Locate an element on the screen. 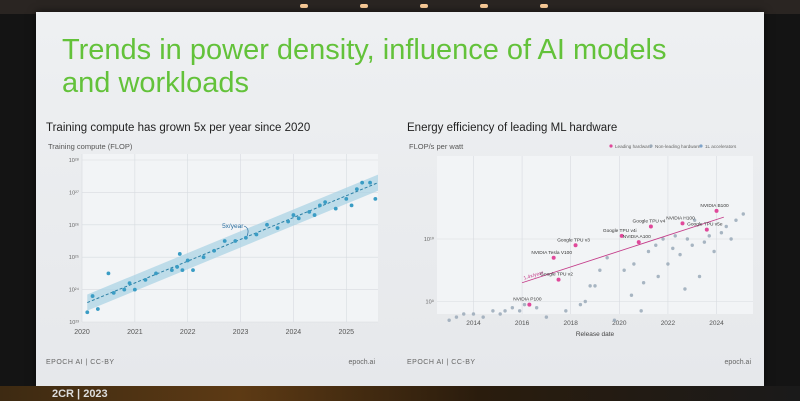 Image resolution: width=800 pixels, height=401 pixels. slide-title-line-2: and workloads is located at coordinates (155, 83).